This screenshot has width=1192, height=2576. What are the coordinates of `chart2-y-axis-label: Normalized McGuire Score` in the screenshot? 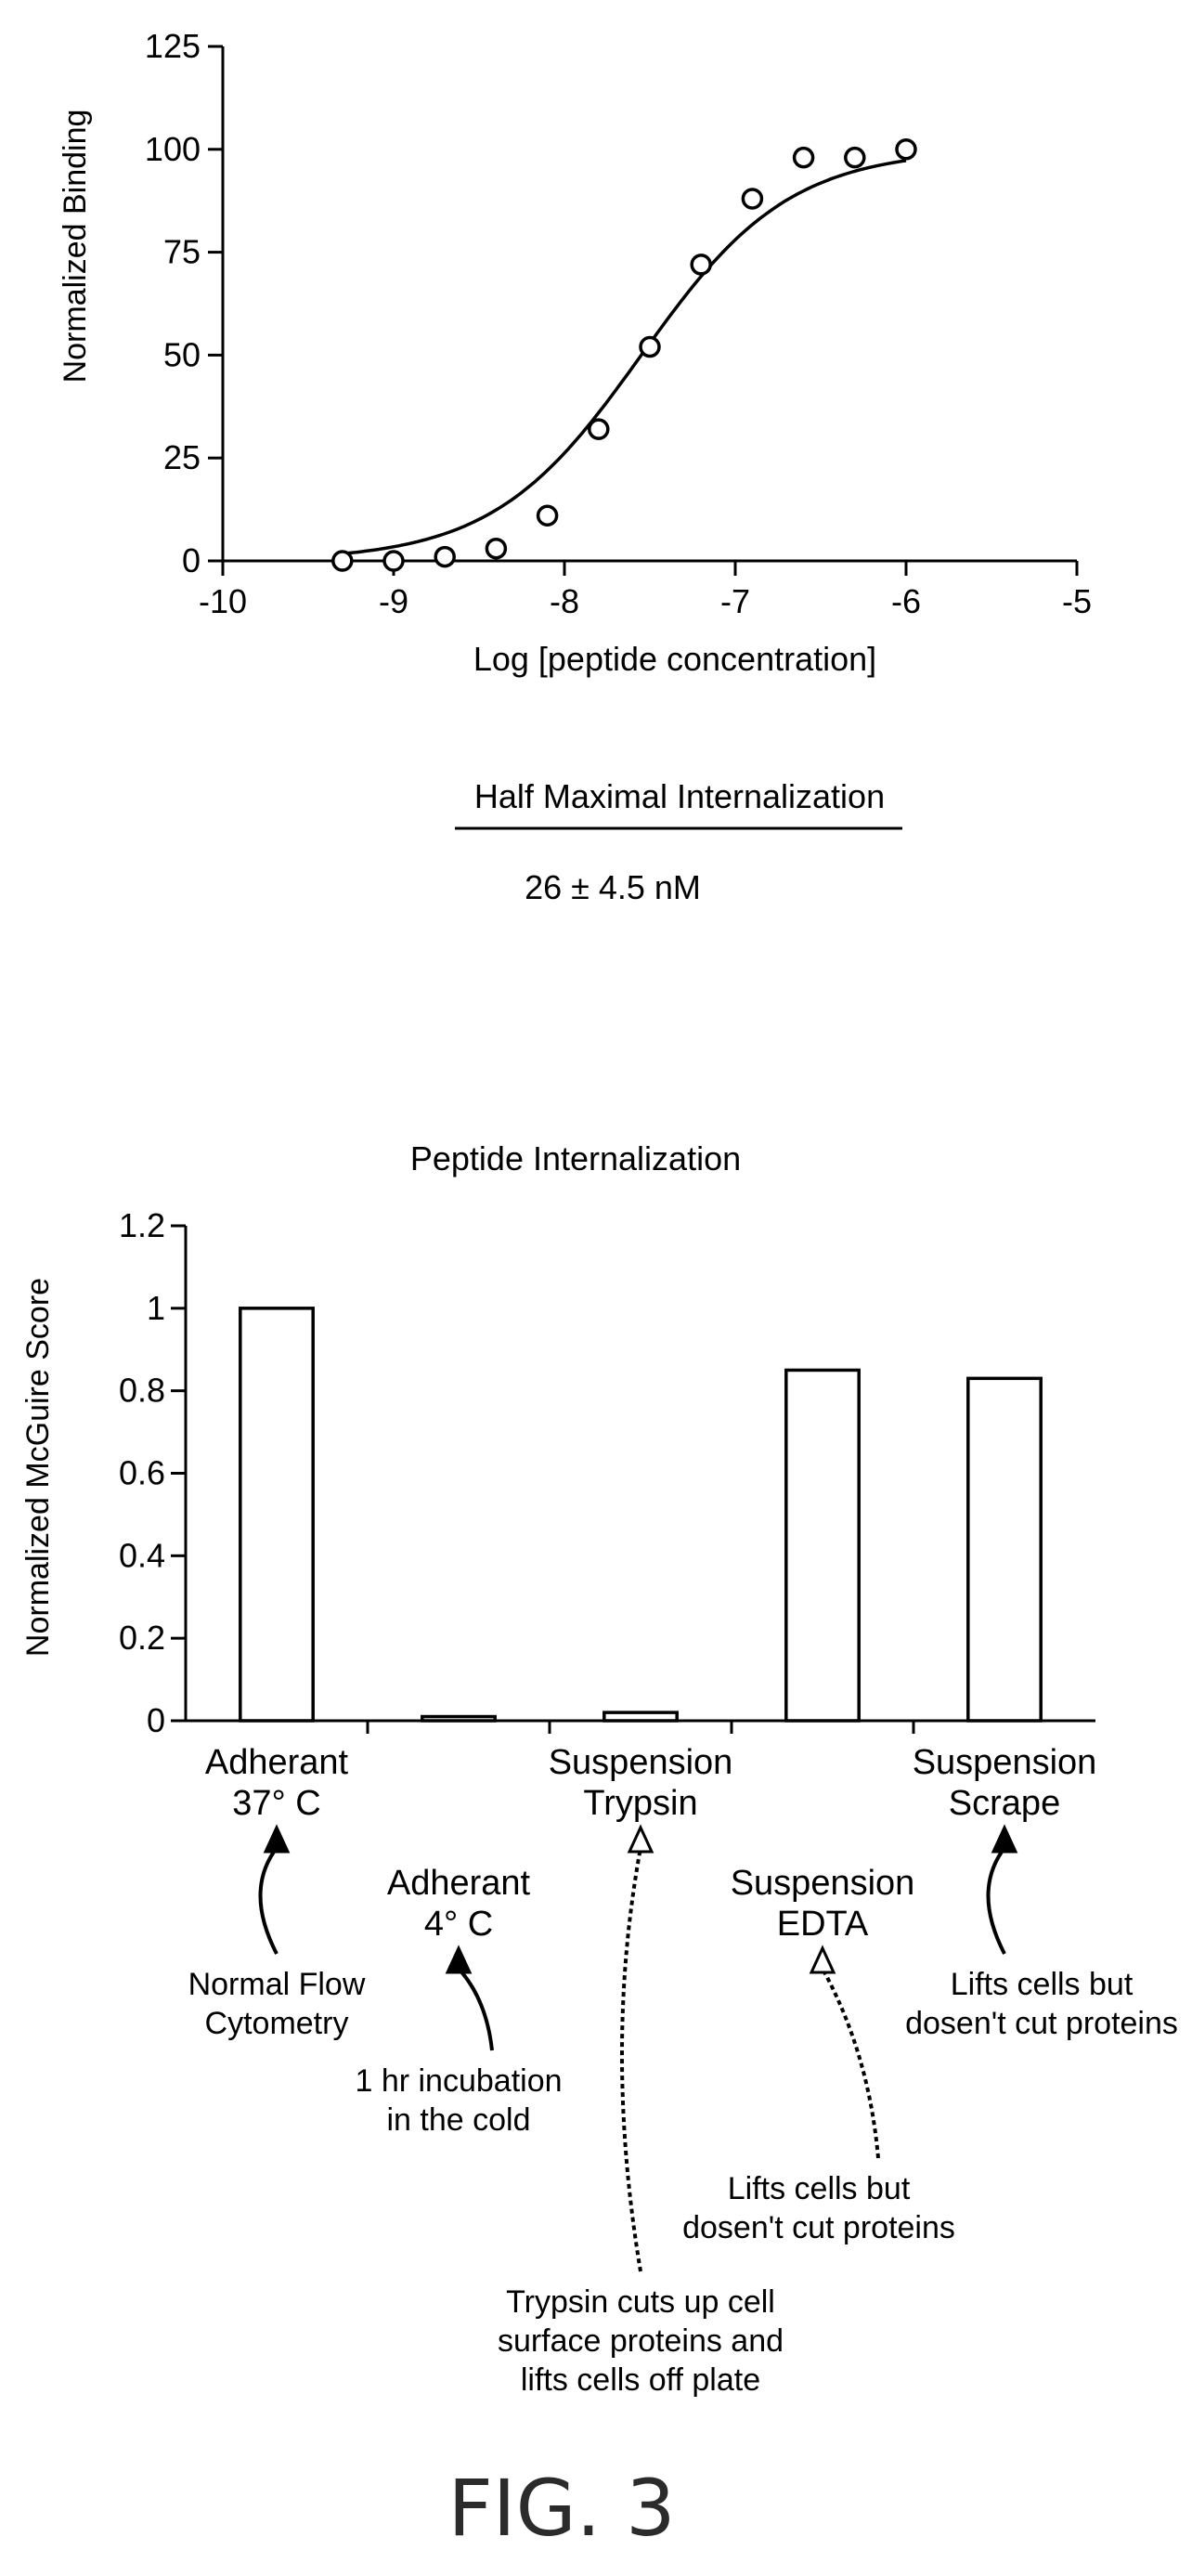 It's located at (38, 1468).